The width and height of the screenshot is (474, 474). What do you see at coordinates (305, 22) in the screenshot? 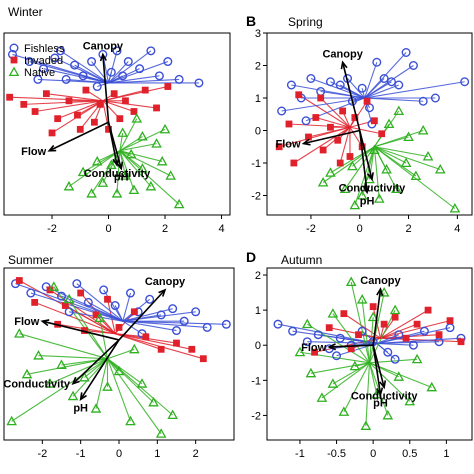
I see `panel-title: Spring` at bounding box center [305, 22].